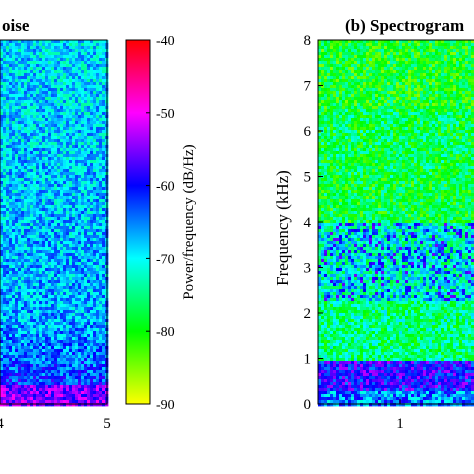 This screenshot has width=474, height=474. What do you see at coordinates (138, 222) in the screenshot?
I see `colorbar-gradient` at bounding box center [138, 222].